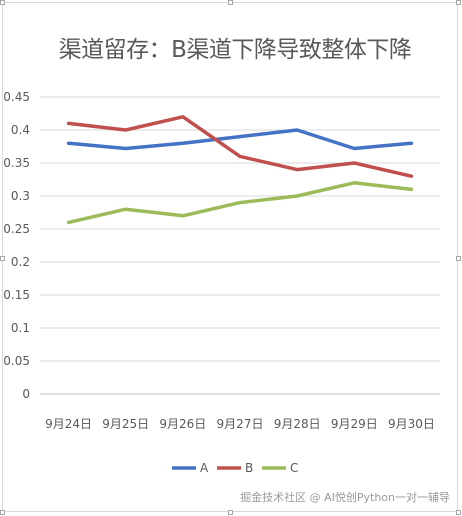 This screenshot has height=516, width=462. Describe the element at coordinates (240, 203) in the screenshot. I see `series-line-c` at that location.